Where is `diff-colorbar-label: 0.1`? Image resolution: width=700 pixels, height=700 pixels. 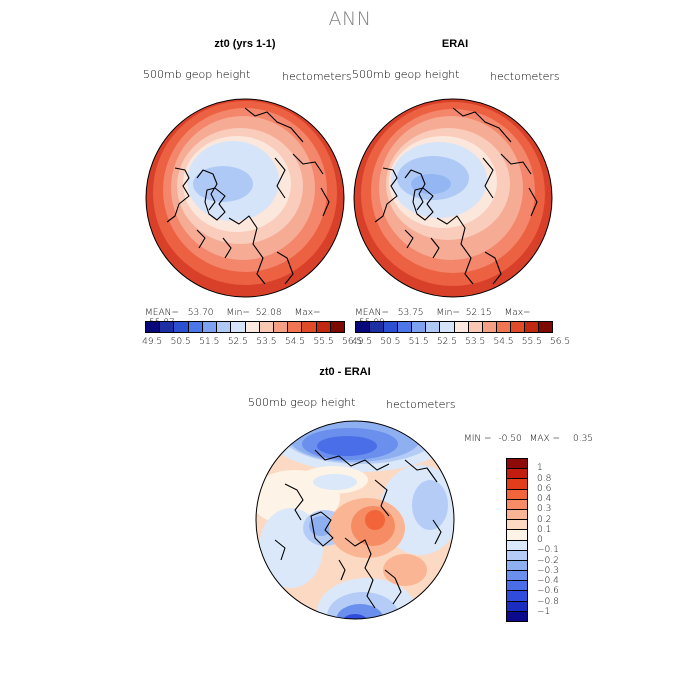
diff-colorbar-label: 0.1 is located at coordinates (544, 529).